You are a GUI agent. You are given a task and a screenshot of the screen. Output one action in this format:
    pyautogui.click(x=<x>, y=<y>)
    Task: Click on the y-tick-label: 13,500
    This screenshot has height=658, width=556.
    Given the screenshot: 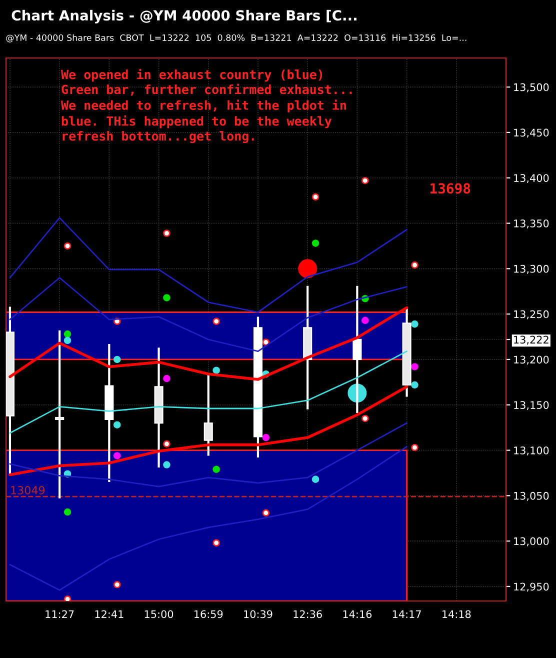 What is the action you would take?
    pyautogui.click(x=531, y=87)
    